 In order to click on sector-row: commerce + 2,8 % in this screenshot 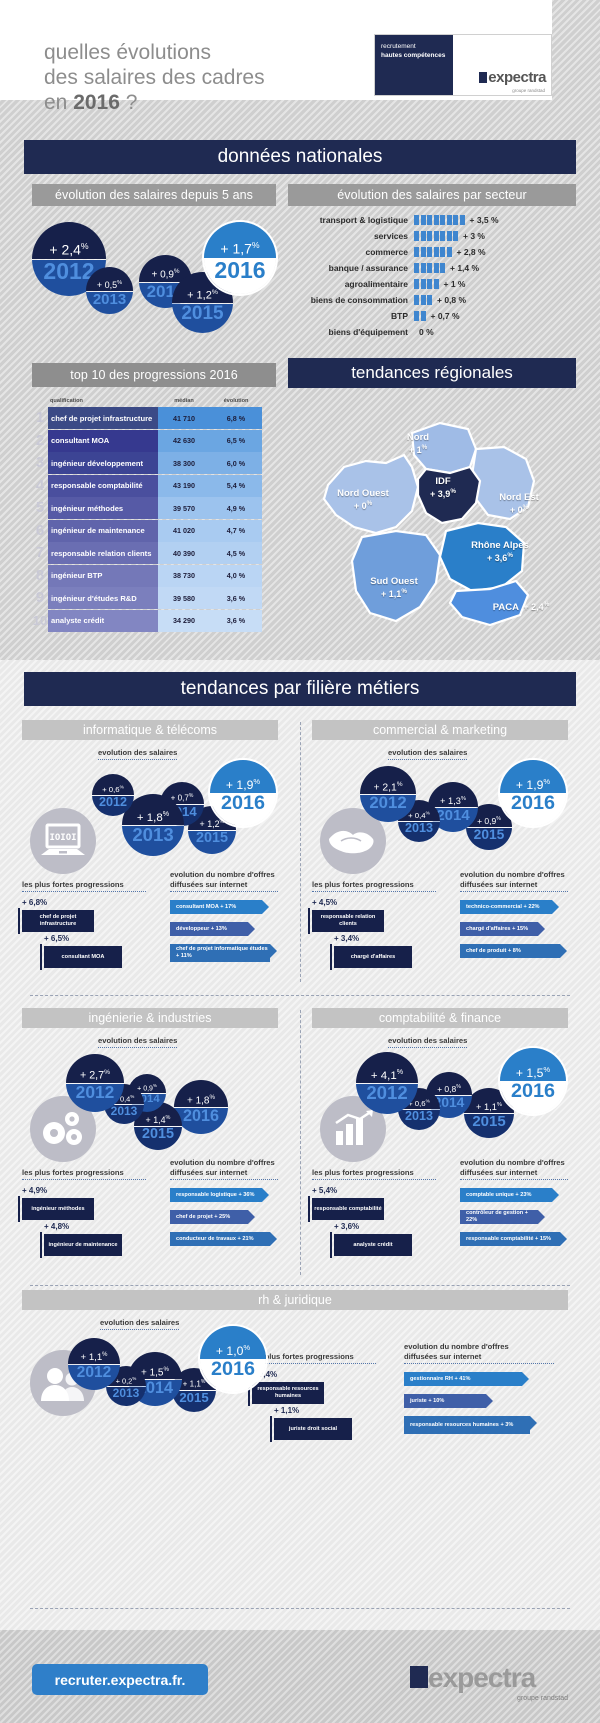, I will do `click(432, 252)`.